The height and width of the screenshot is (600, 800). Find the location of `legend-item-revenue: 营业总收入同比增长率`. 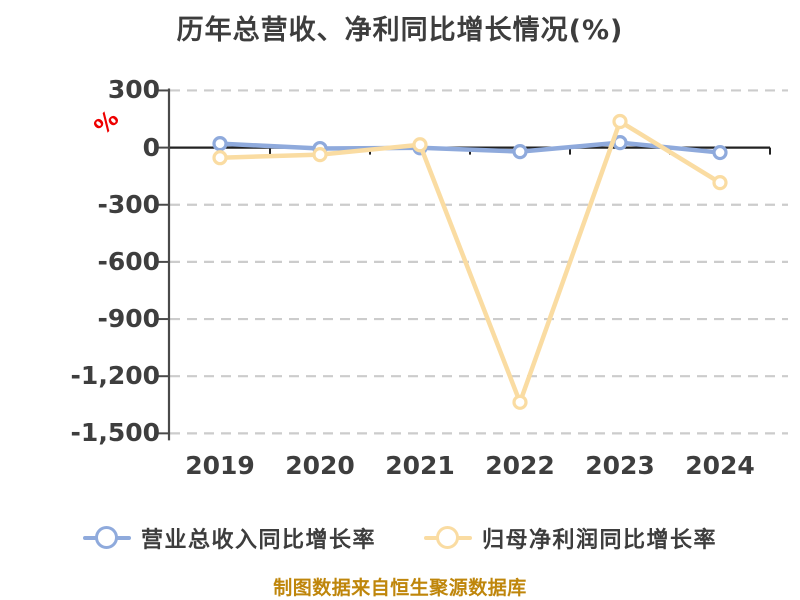

legend-item-revenue: 营业总收入同比增长率 is located at coordinates (229, 538).